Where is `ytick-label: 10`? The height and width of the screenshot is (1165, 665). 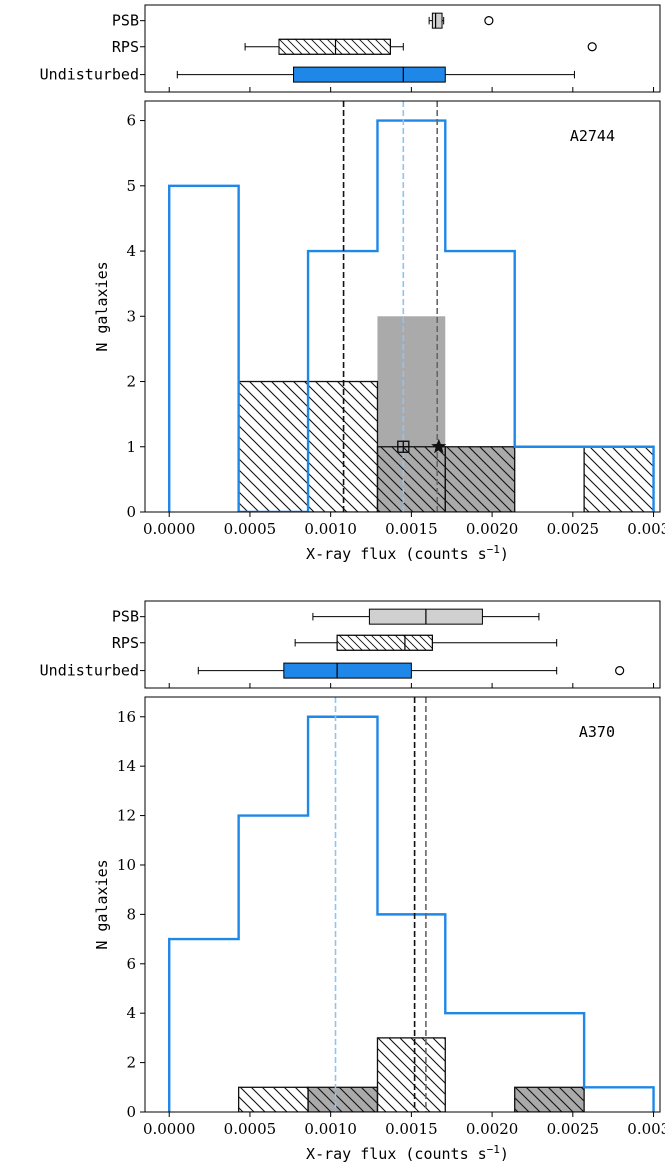
ytick-label: 10 is located at coordinates (126, 865).